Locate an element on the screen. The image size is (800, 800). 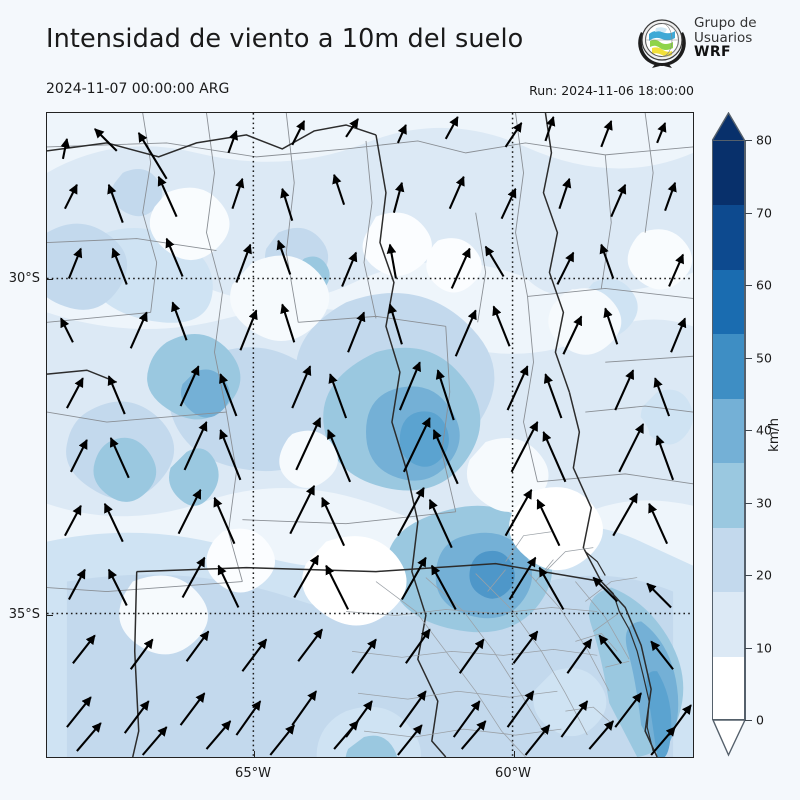
colorbar-bands is located at coordinates (728, 430).